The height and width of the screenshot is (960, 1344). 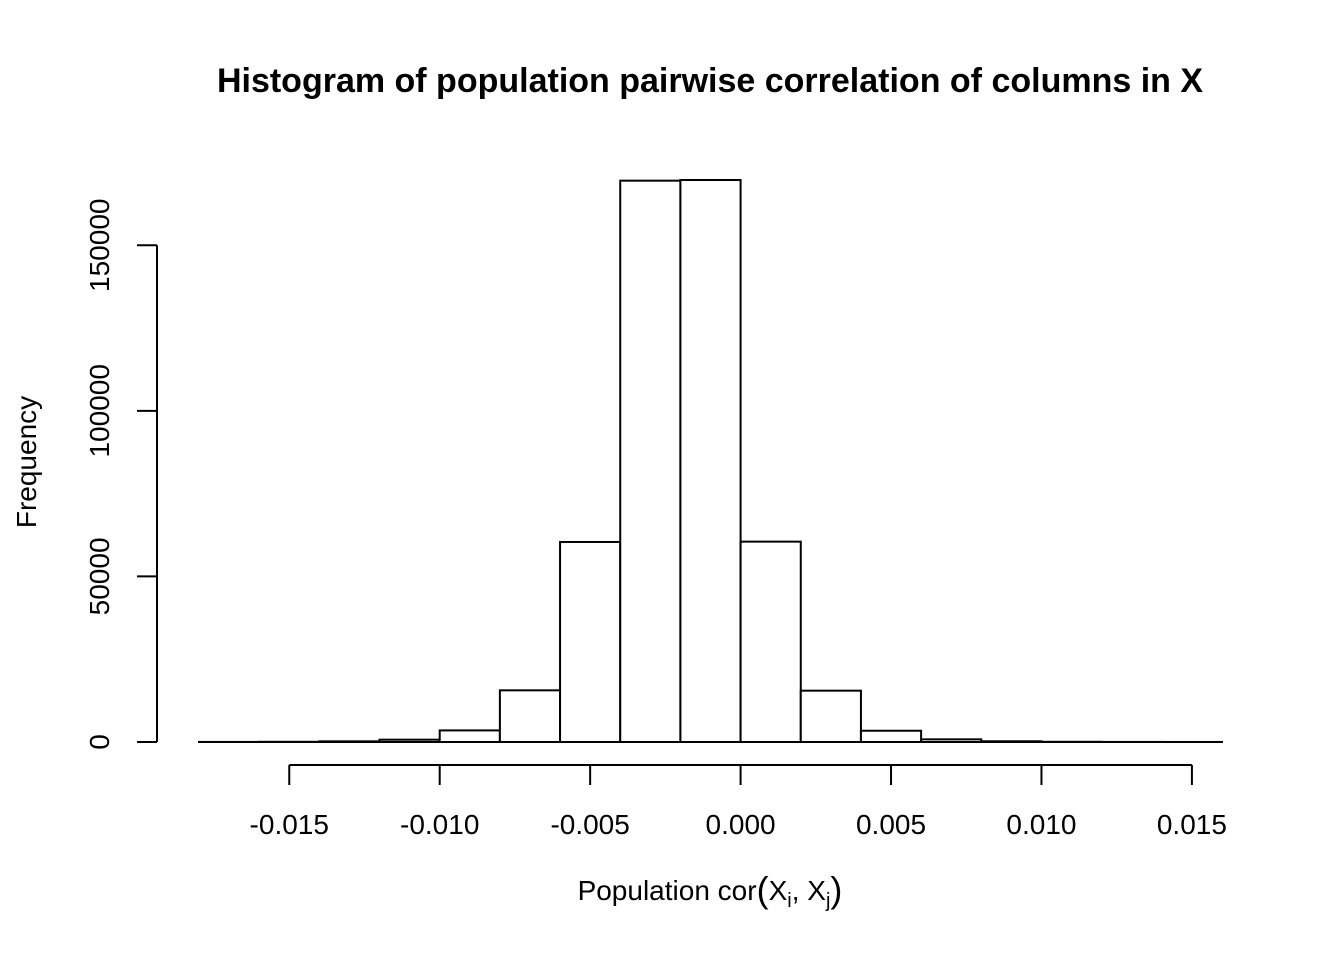 What do you see at coordinates (26, 462) in the screenshot?
I see `y-axis-label: Frequency` at bounding box center [26, 462].